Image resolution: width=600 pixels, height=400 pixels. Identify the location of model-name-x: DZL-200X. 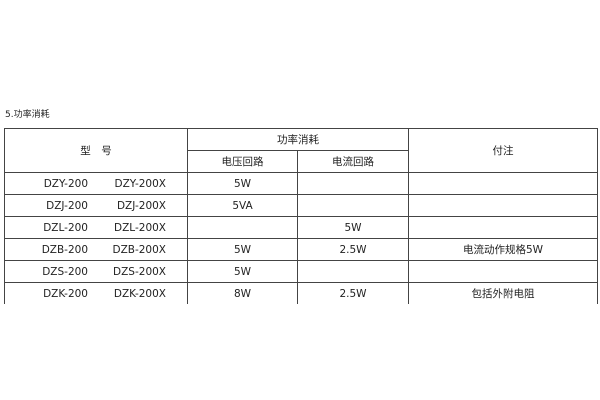
(140, 227).